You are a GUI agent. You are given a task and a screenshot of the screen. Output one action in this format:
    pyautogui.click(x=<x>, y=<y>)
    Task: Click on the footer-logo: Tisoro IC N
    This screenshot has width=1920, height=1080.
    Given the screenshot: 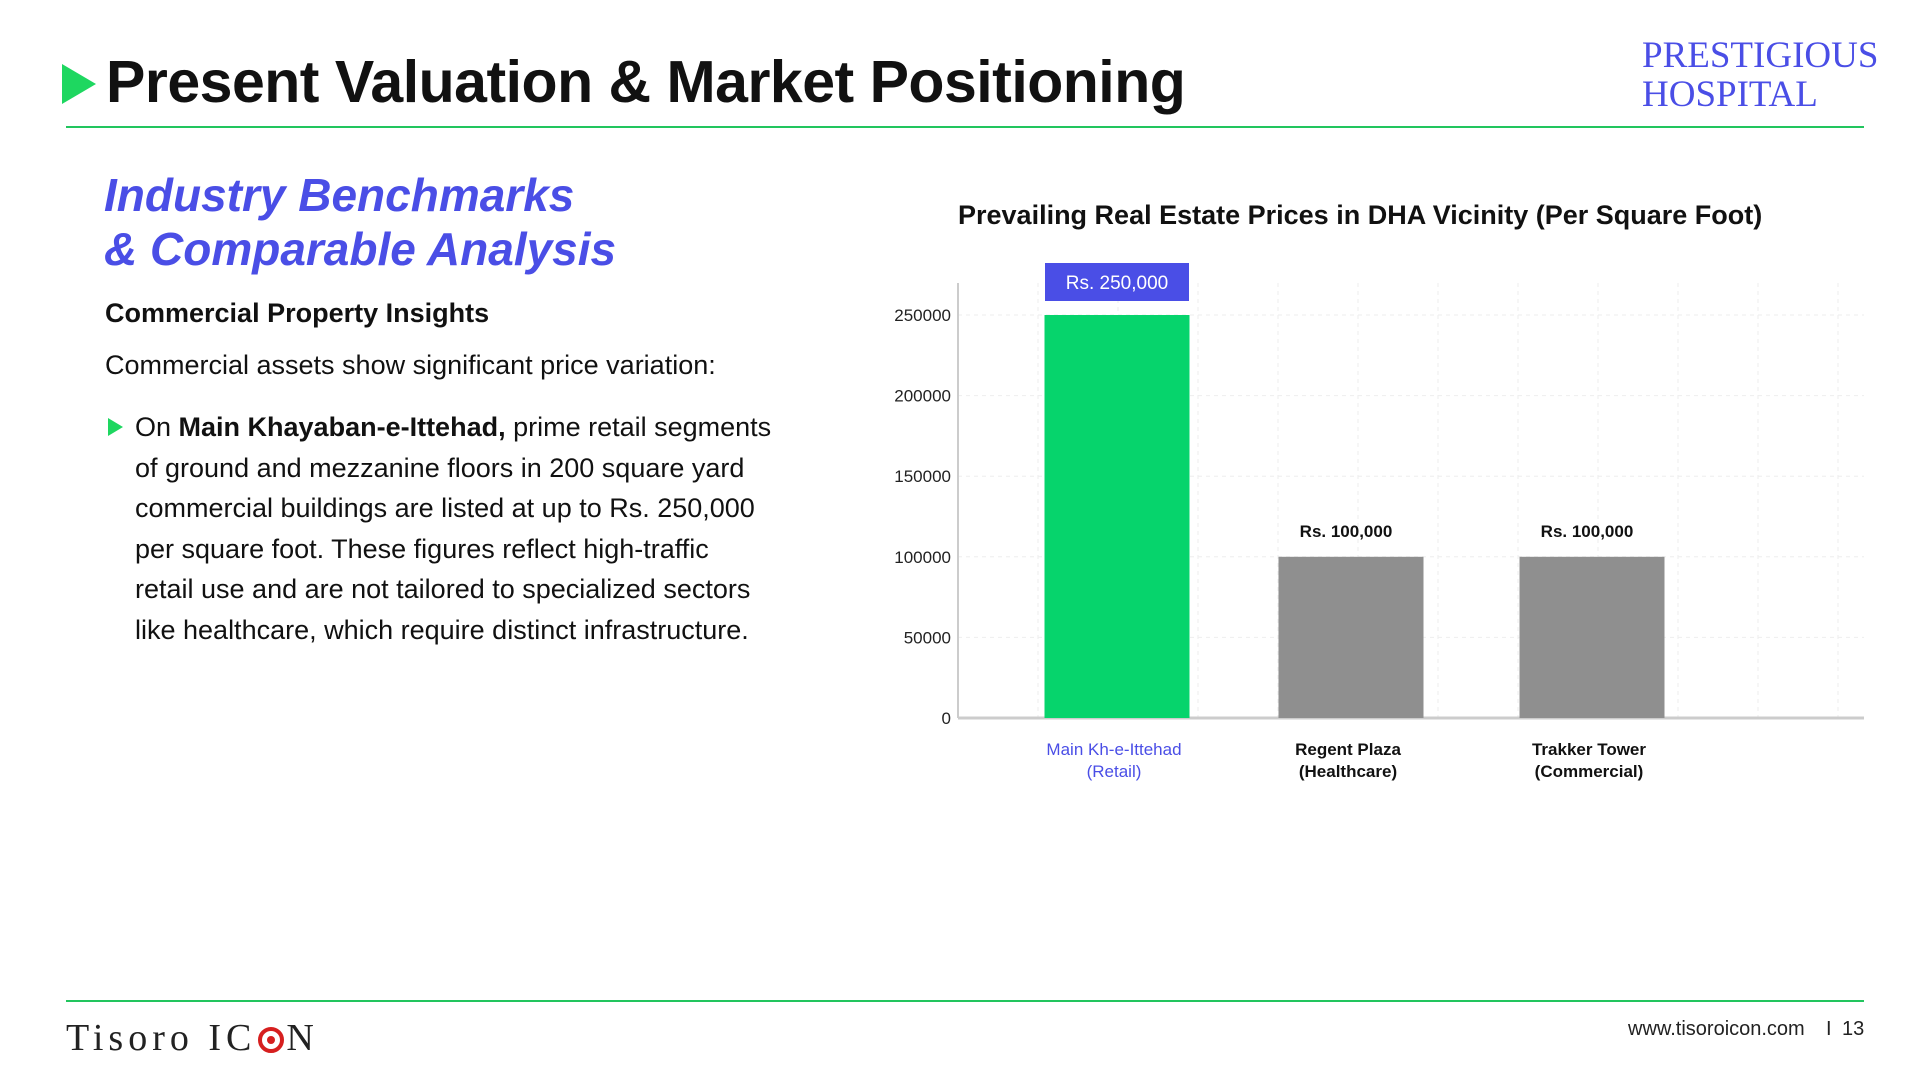 What is the action you would take?
    pyautogui.click(x=192, y=1038)
    